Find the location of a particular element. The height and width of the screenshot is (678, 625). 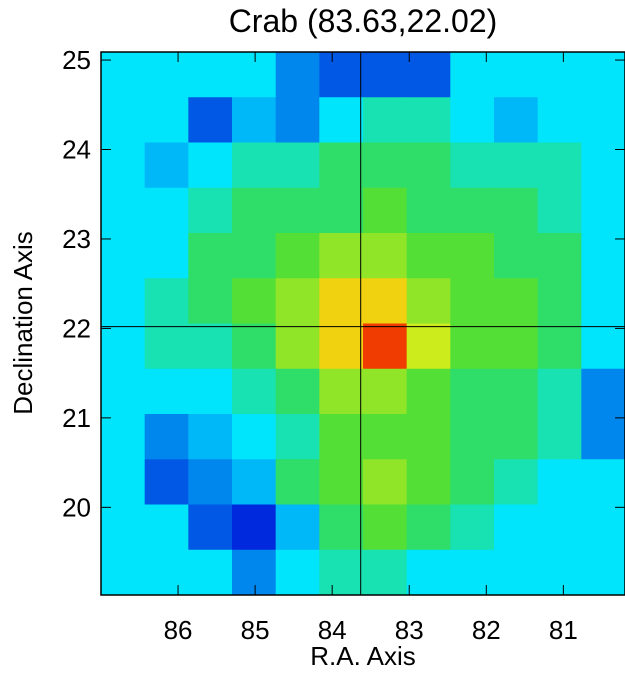

y-axis-label: Declination Axis is located at coordinates (23, 323).